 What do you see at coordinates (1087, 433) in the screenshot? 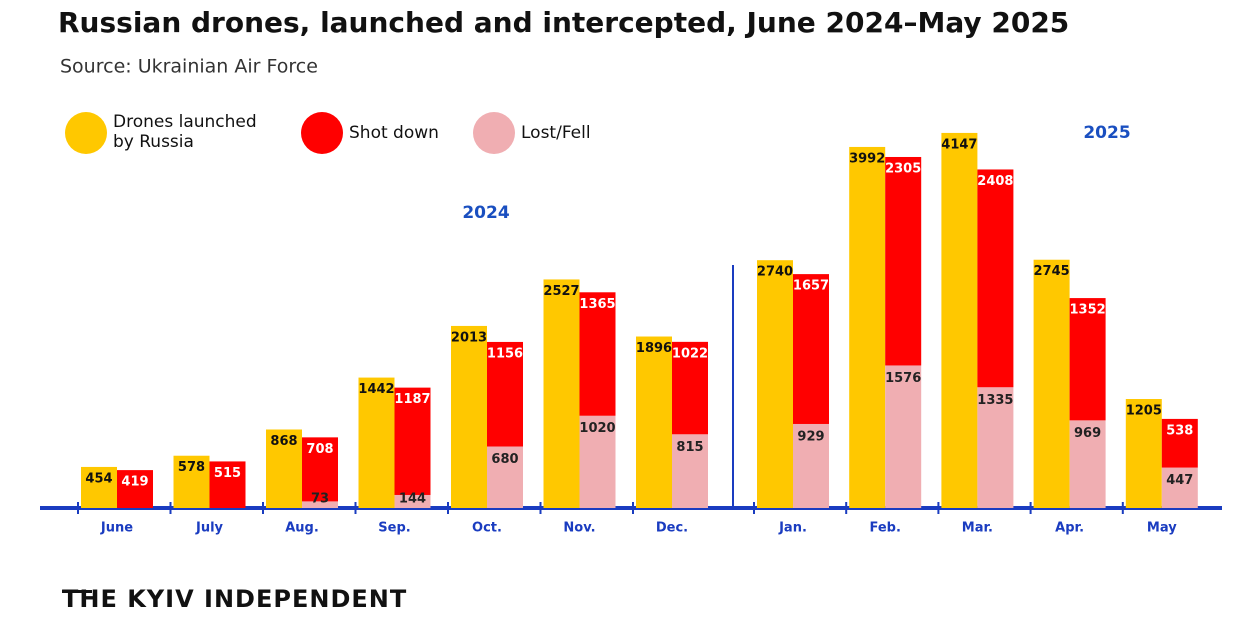
I see `value-label: 969` at bounding box center [1087, 433].